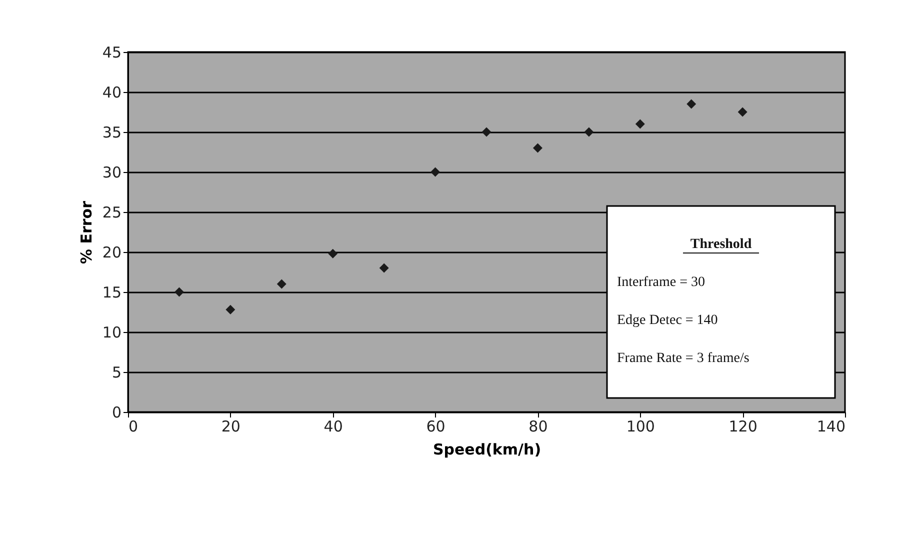 The height and width of the screenshot is (547, 916). What do you see at coordinates (112, 333) in the screenshot?
I see `y-tick-label: 10` at bounding box center [112, 333].